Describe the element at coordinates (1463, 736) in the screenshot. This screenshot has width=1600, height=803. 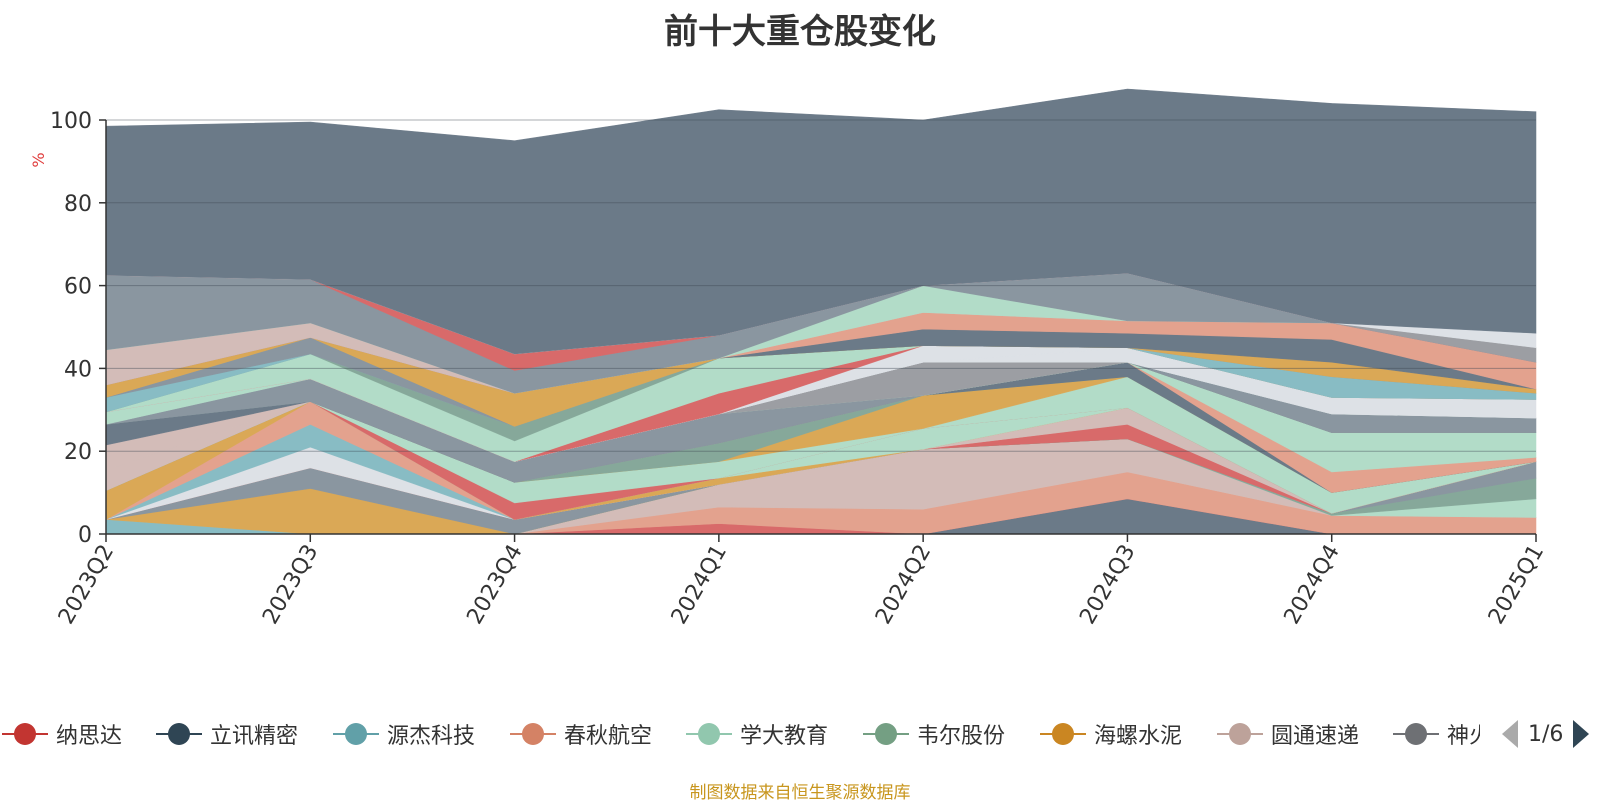
I see `legend-label: 神火股份` at that location.